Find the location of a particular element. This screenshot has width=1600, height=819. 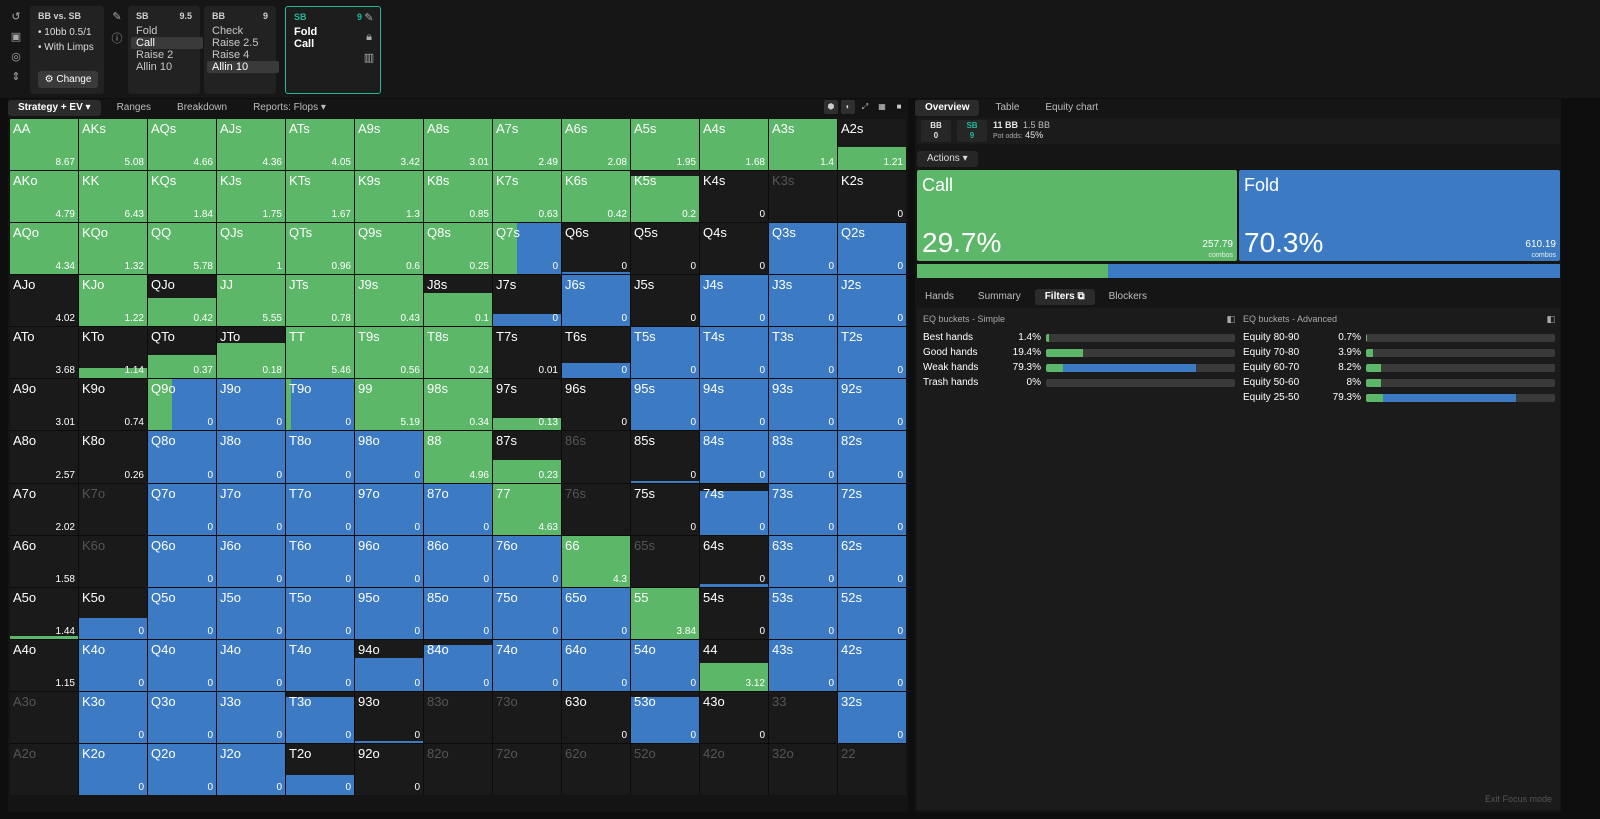

hand-cell: 42o is located at coordinates (734, 769).